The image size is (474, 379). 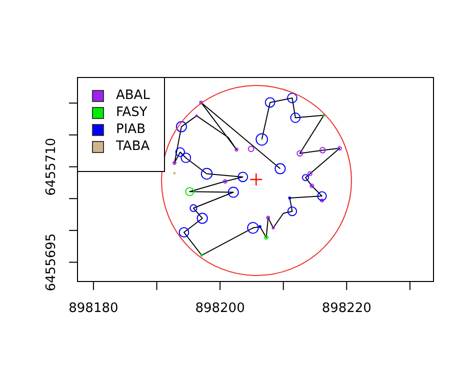 What do you see at coordinates (133, 95) in the screenshot?
I see `legend-label: ABAL` at bounding box center [133, 95].